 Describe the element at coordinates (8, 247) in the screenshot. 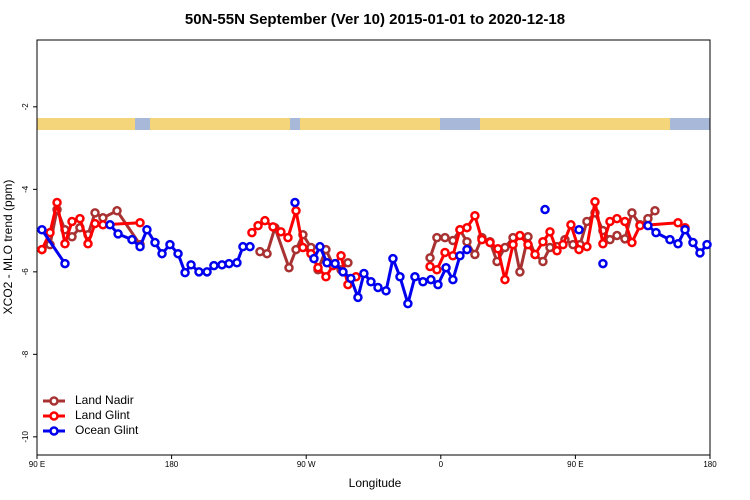

I see `y-axis-label: XCO2 - MLO trend (ppm)` at that location.